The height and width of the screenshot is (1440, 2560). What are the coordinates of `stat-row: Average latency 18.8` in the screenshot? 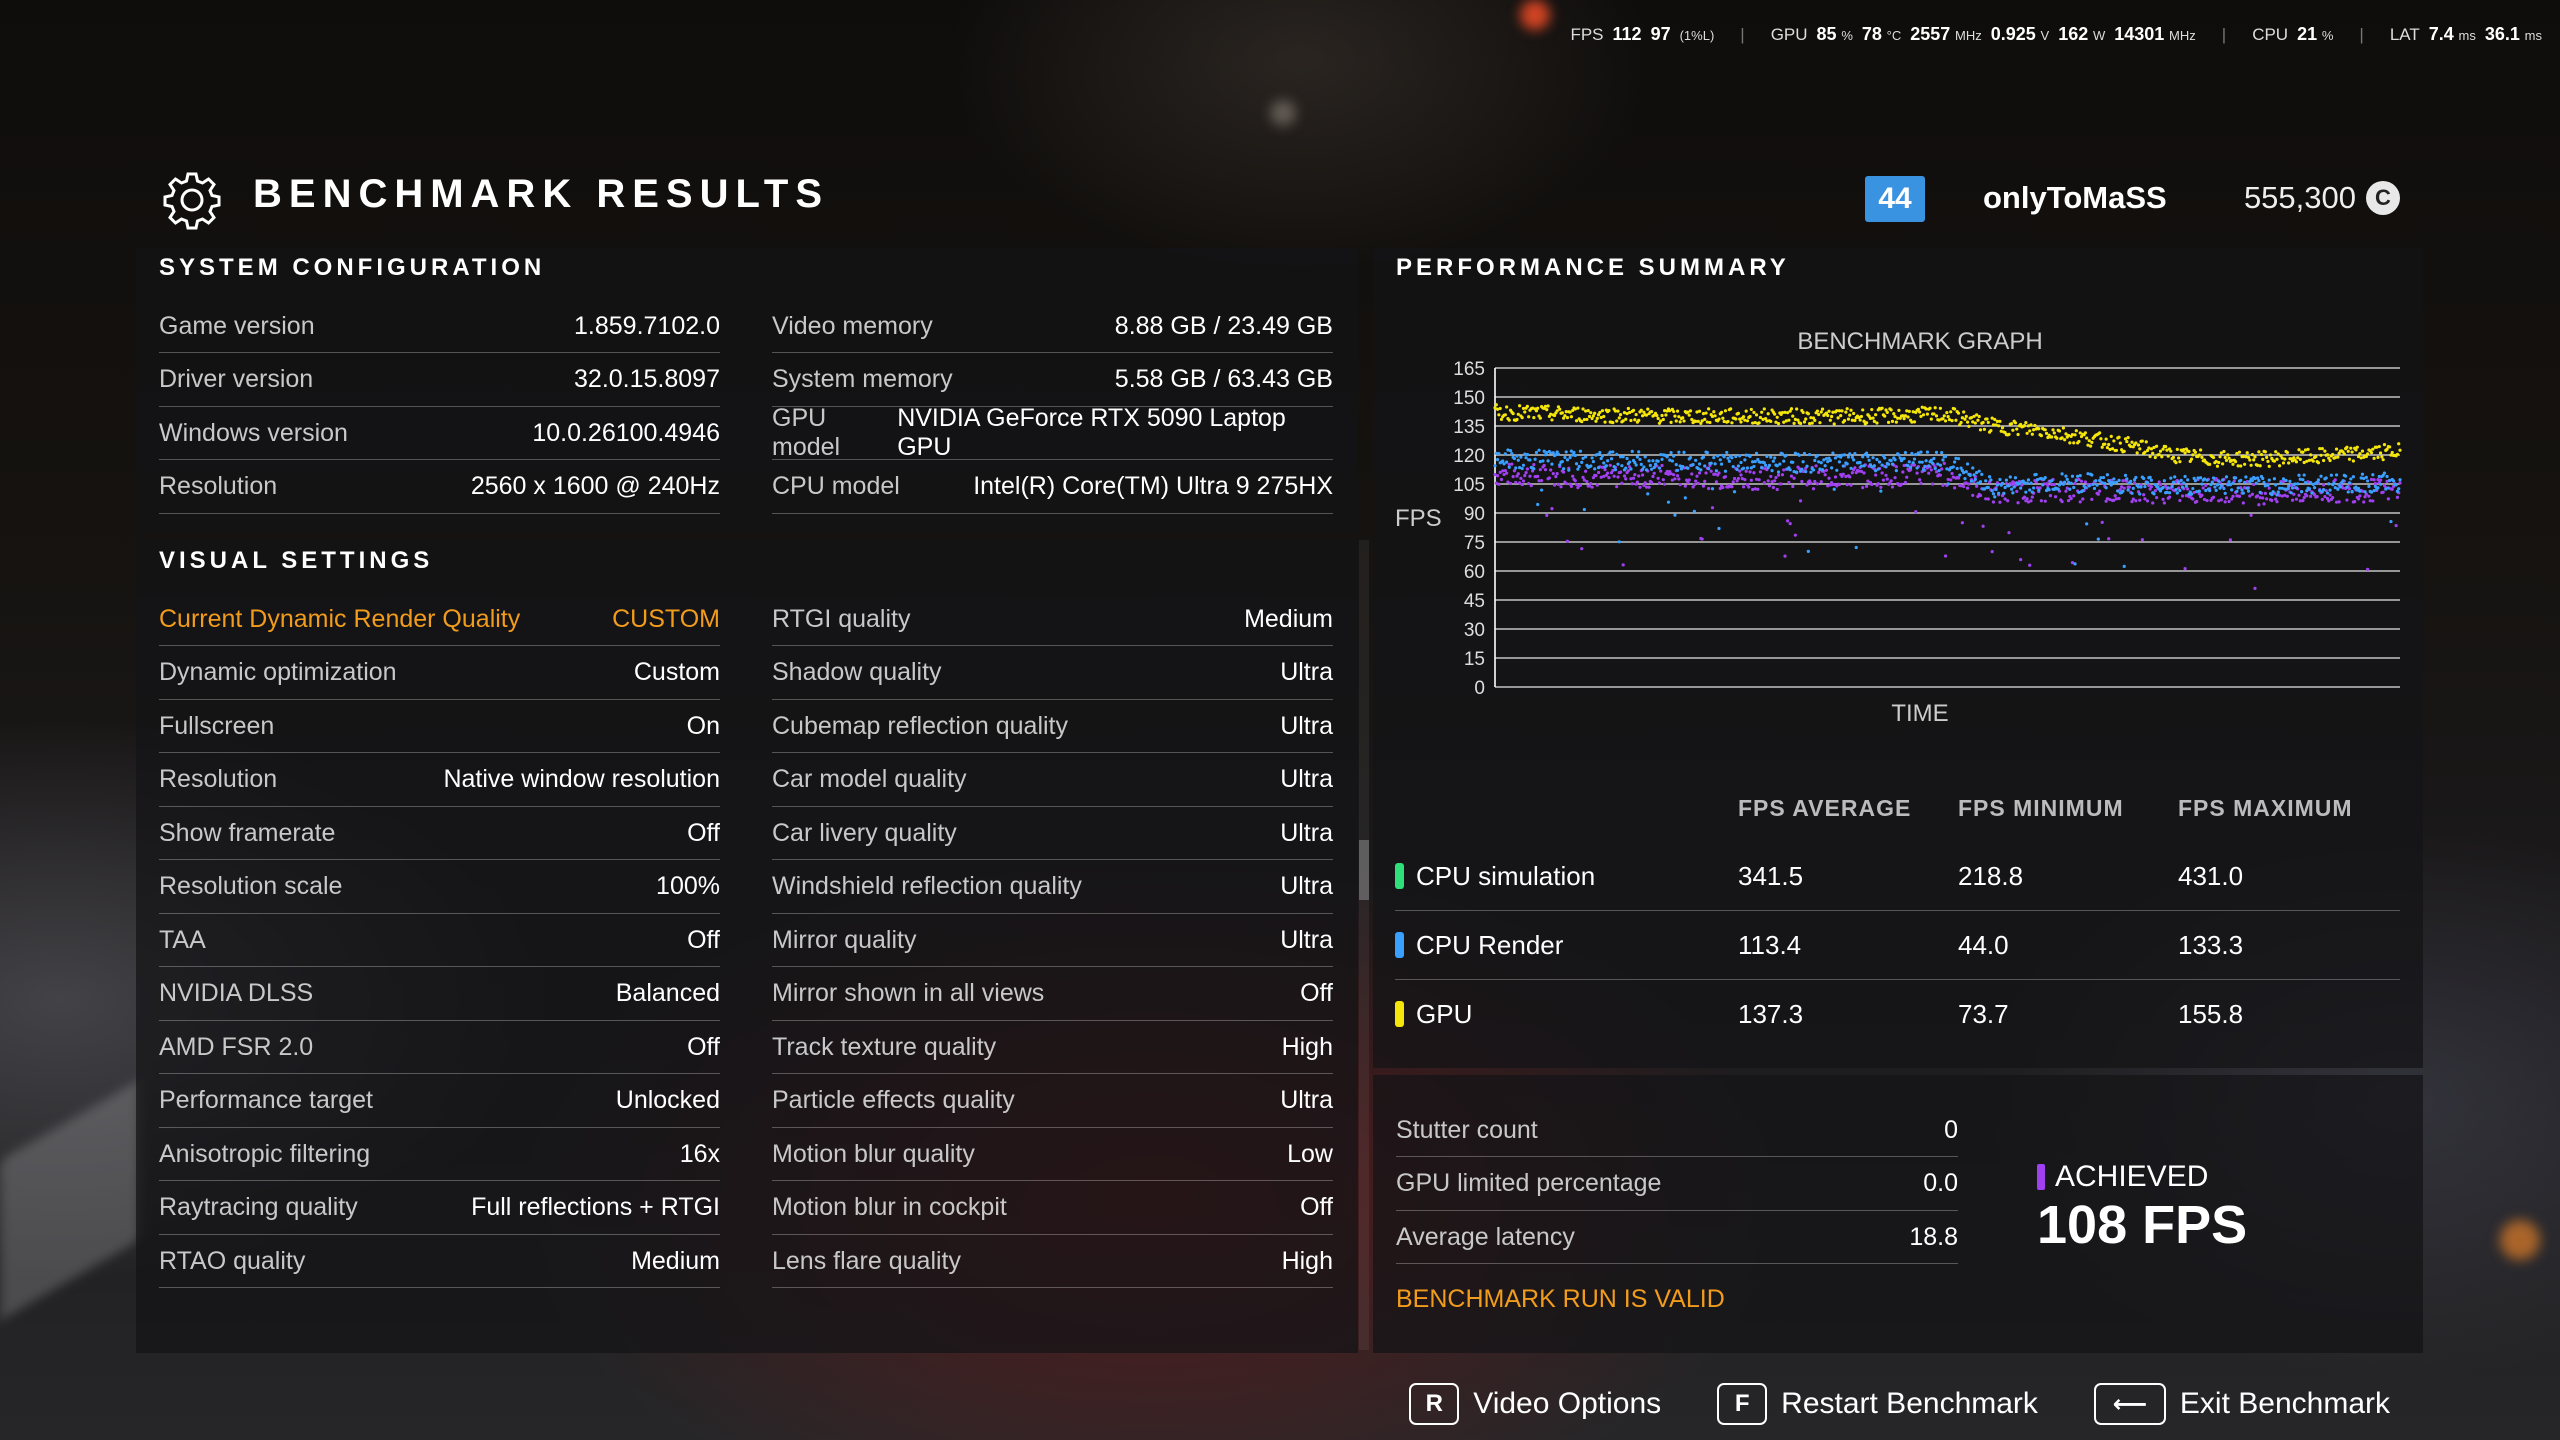 It's located at (1677, 1237).